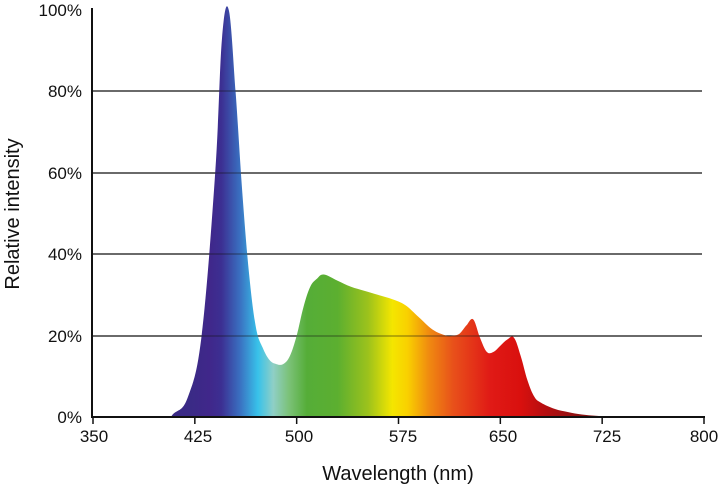 The image size is (720, 488). Describe the element at coordinates (198, 436) in the screenshot. I see `x-tick-label: 425` at that location.